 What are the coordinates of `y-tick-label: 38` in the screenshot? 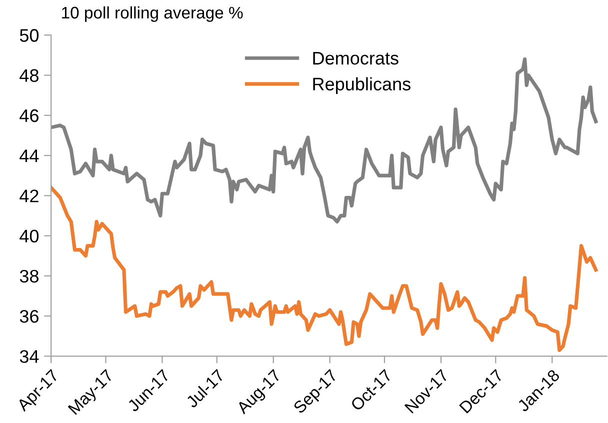 It's located at (29, 276).